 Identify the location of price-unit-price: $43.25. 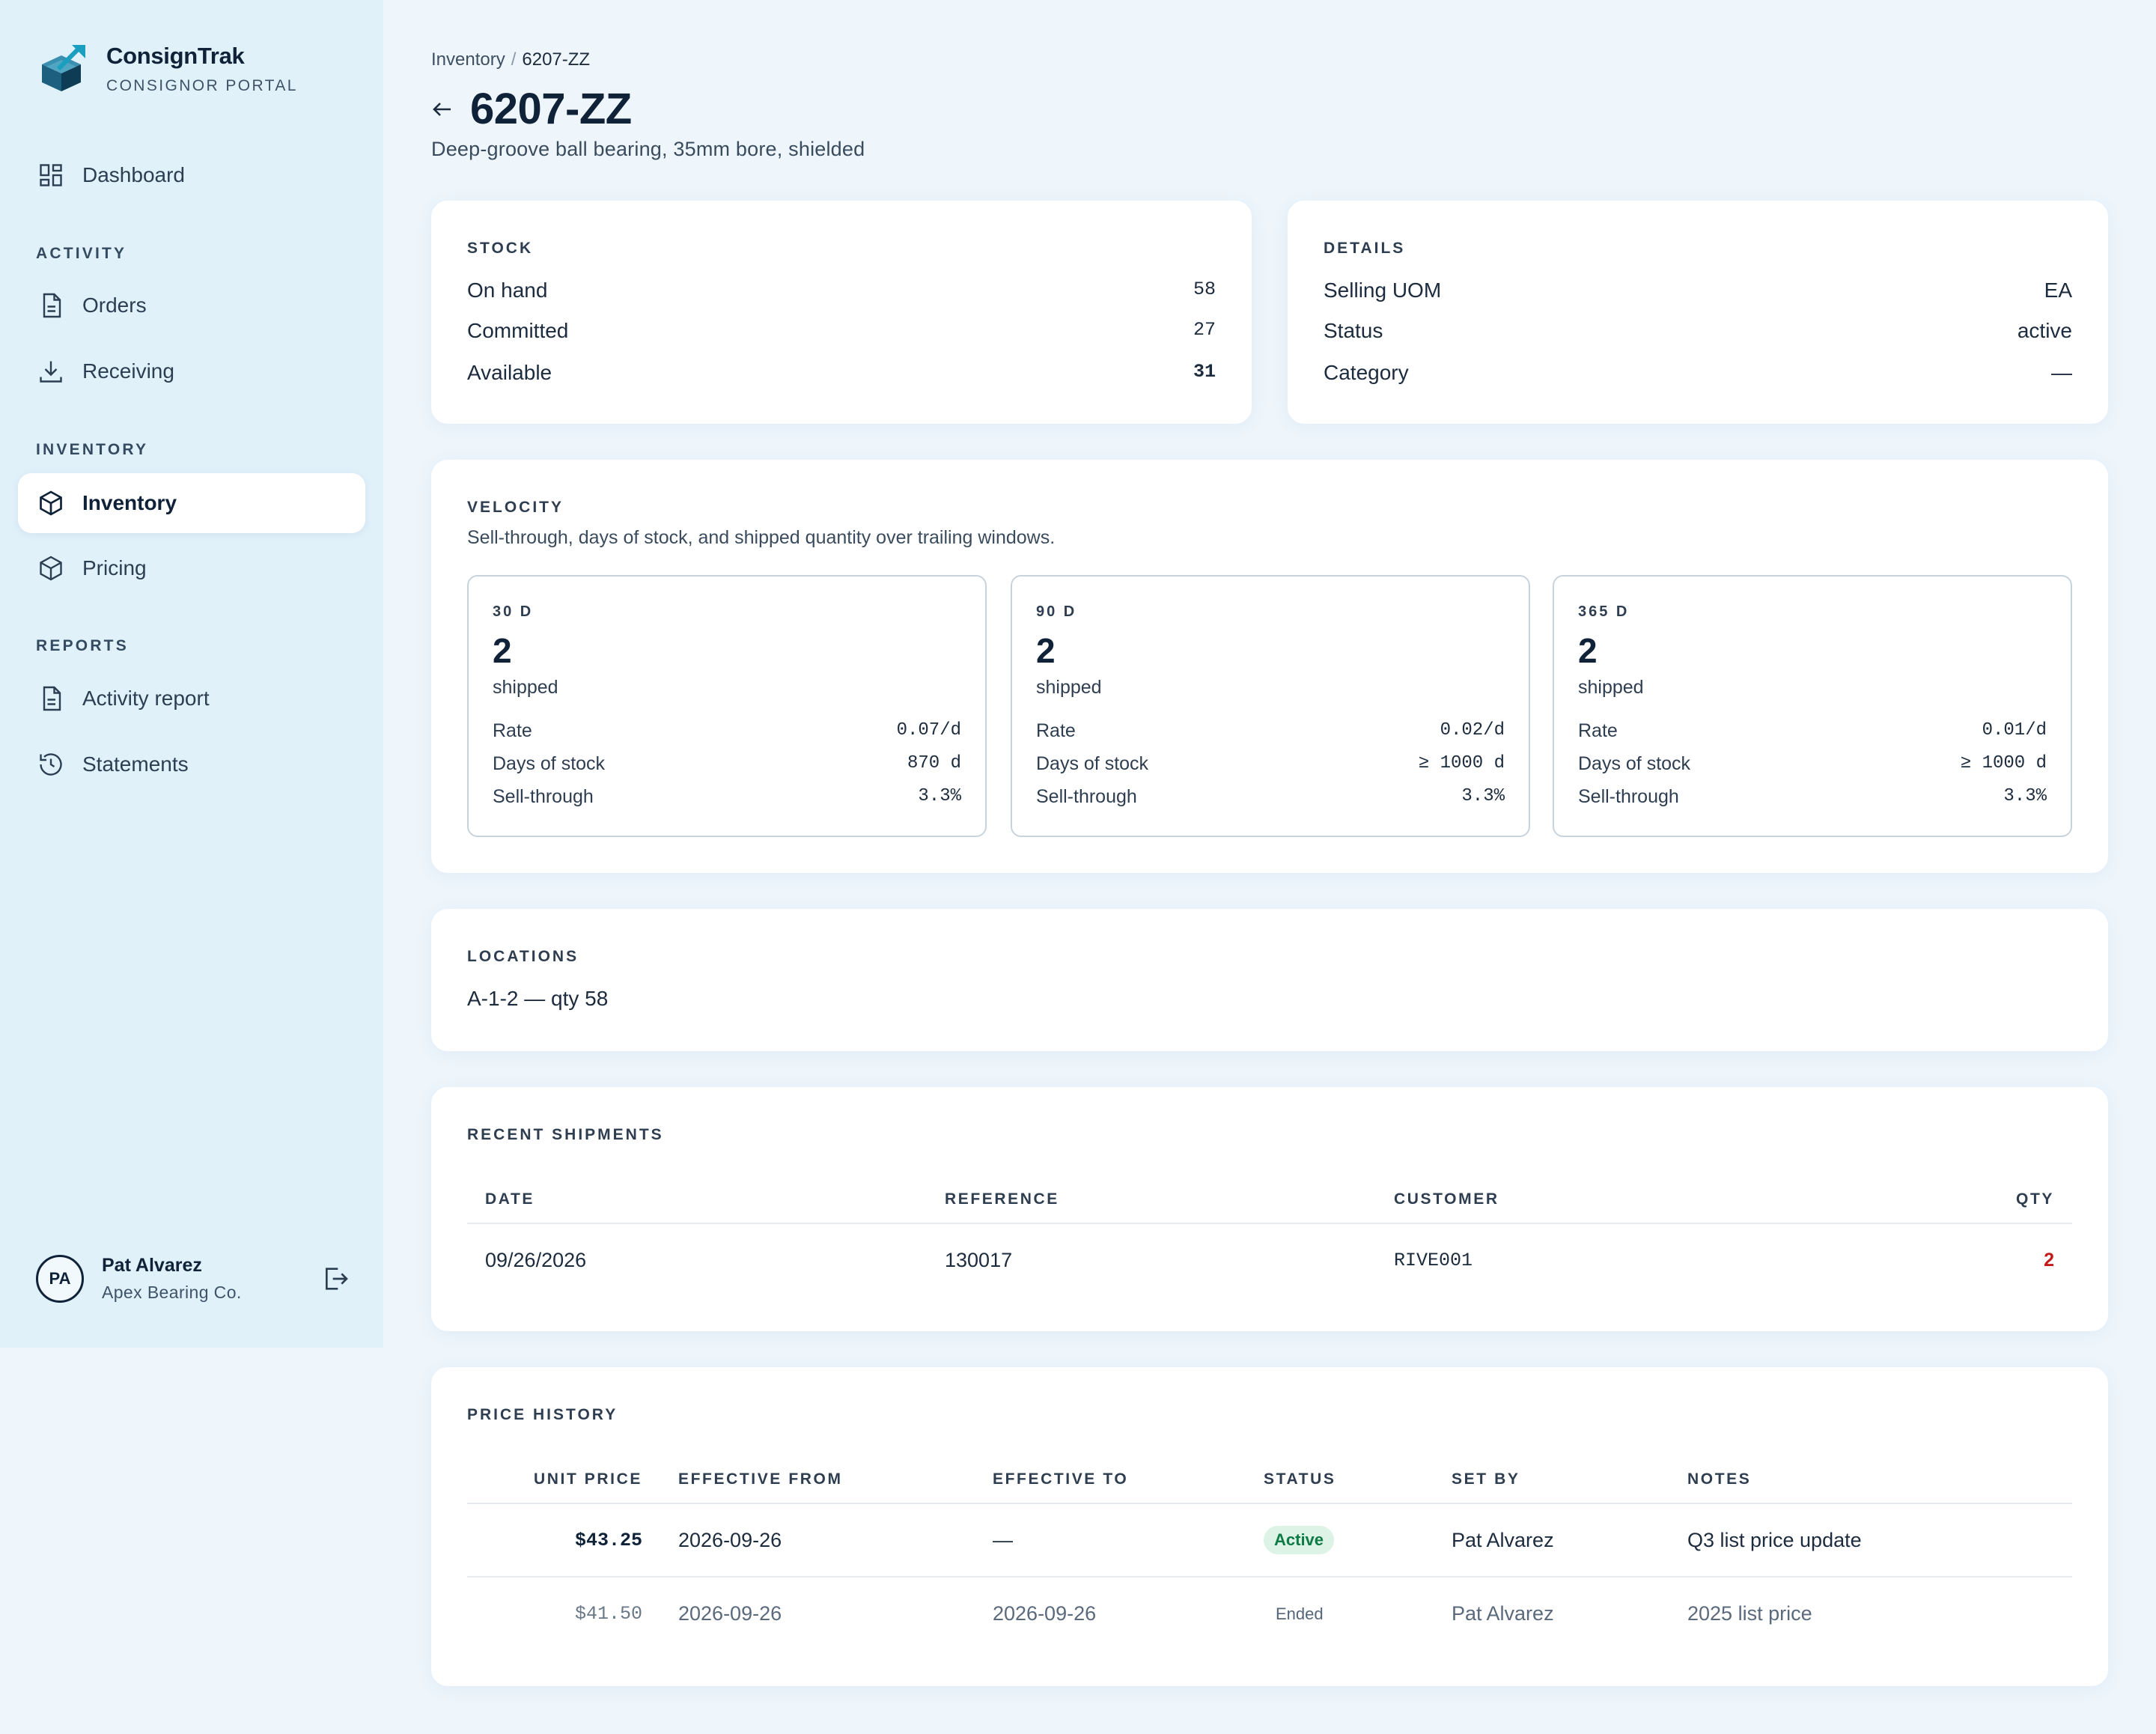
(608, 1540).